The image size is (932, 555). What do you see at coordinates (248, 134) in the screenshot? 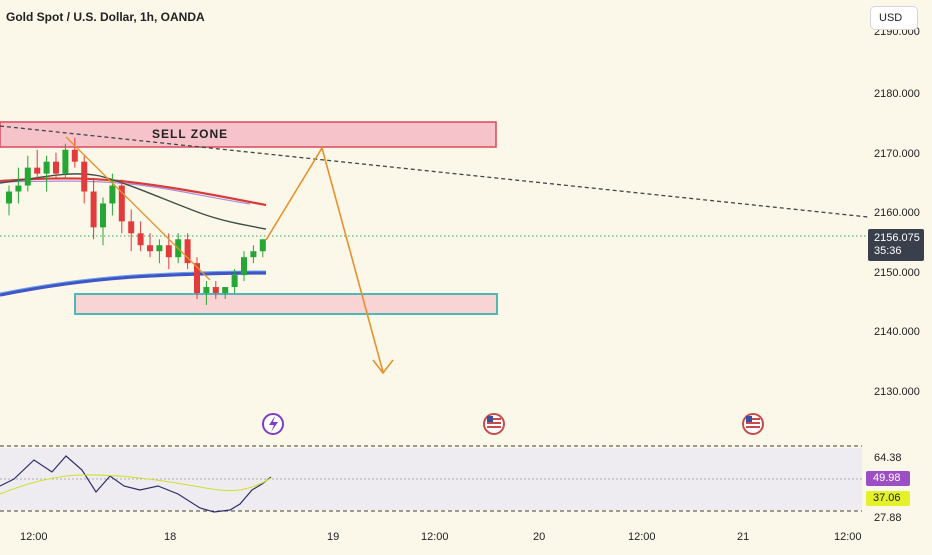
I see `sell-zone` at bounding box center [248, 134].